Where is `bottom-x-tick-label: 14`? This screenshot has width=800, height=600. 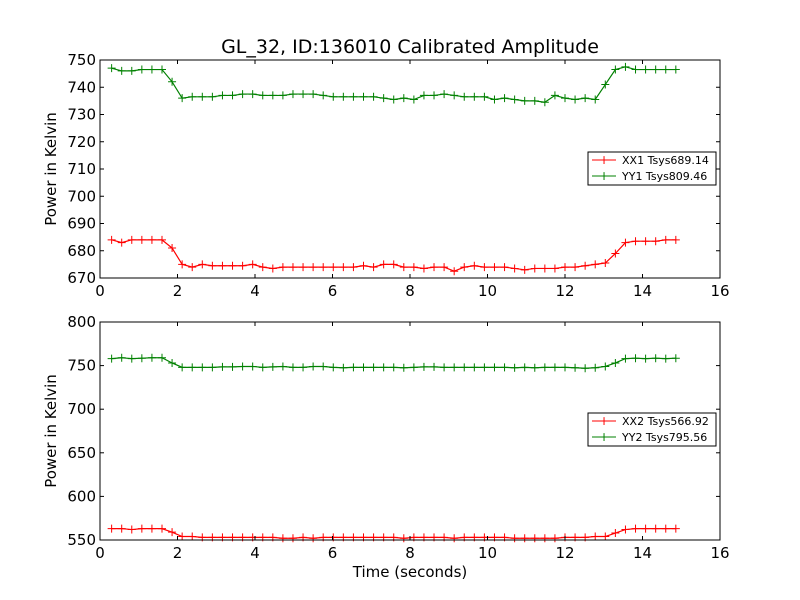
bottom-x-tick-label: 14 is located at coordinates (642, 553).